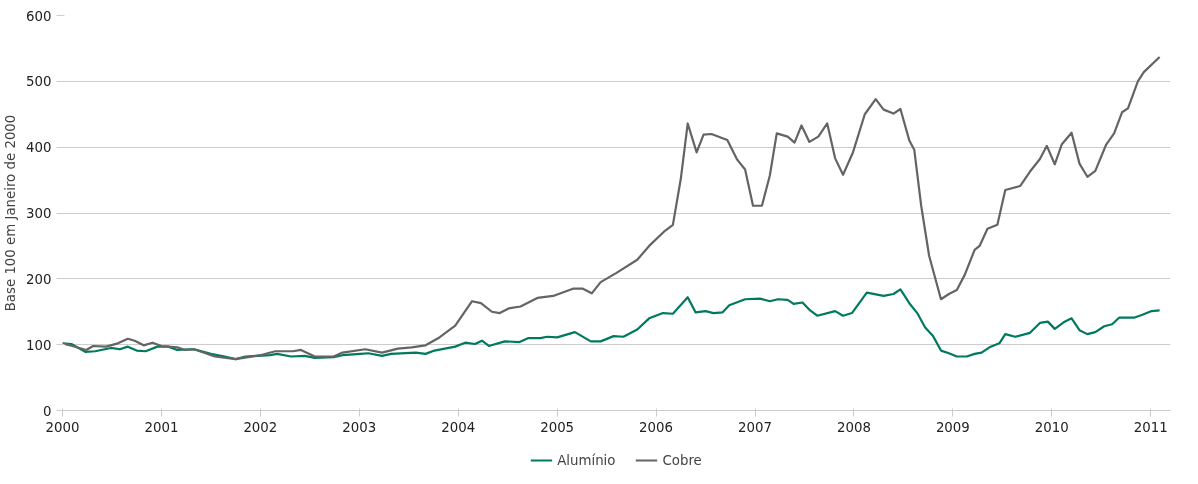 The height and width of the screenshot is (484, 1198). What do you see at coordinates (952, 427) in the screenshot?
I see `x-tick-label: 2009` at bounding box center [952, 427].